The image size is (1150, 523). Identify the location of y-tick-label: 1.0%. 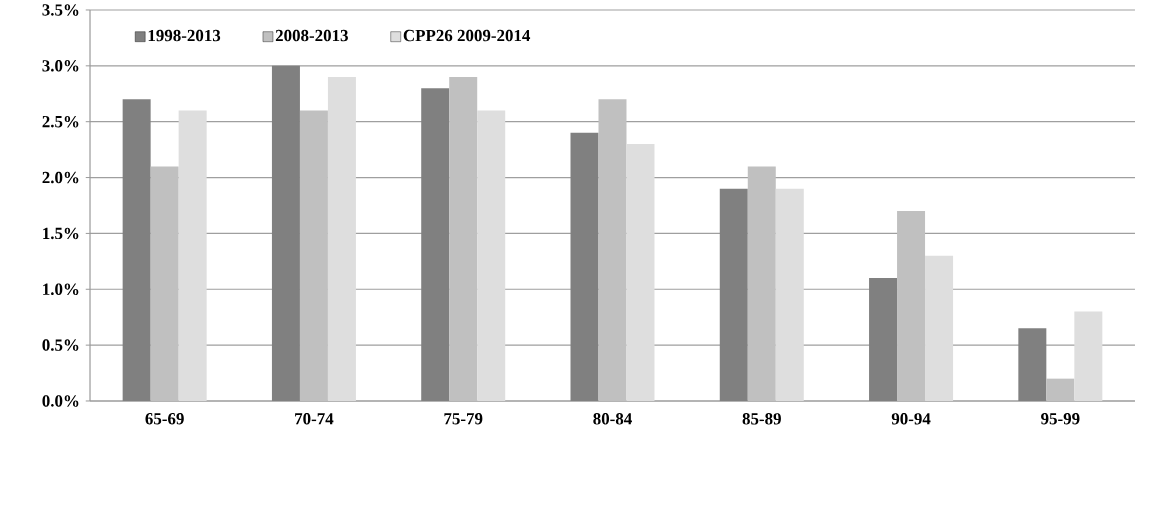
(61, 289).